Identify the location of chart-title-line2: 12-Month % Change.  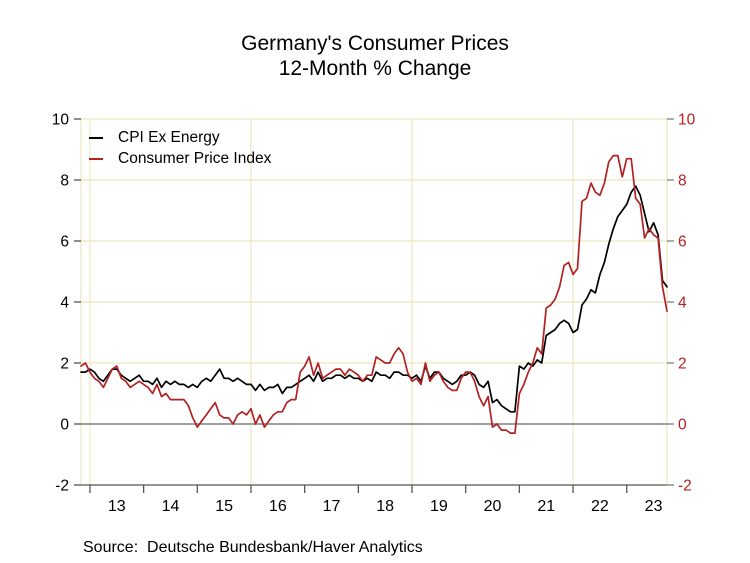
(375, 68).